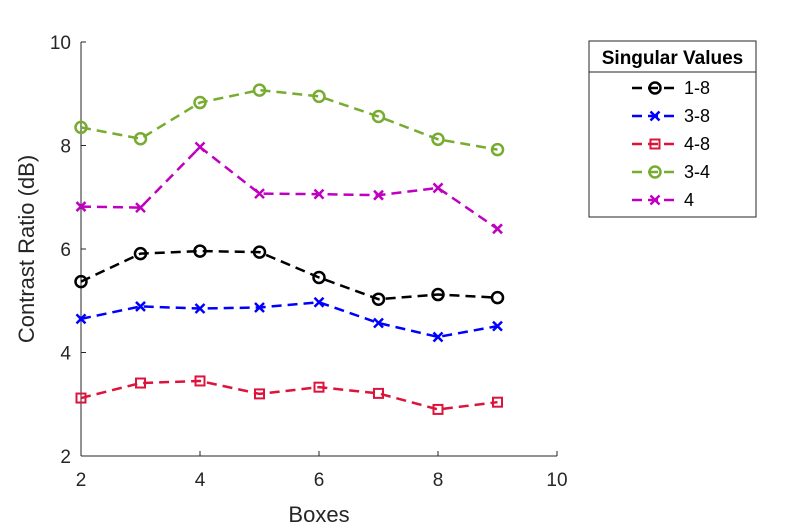  I want to click on y-tick-label: 4, so click(65, 354).